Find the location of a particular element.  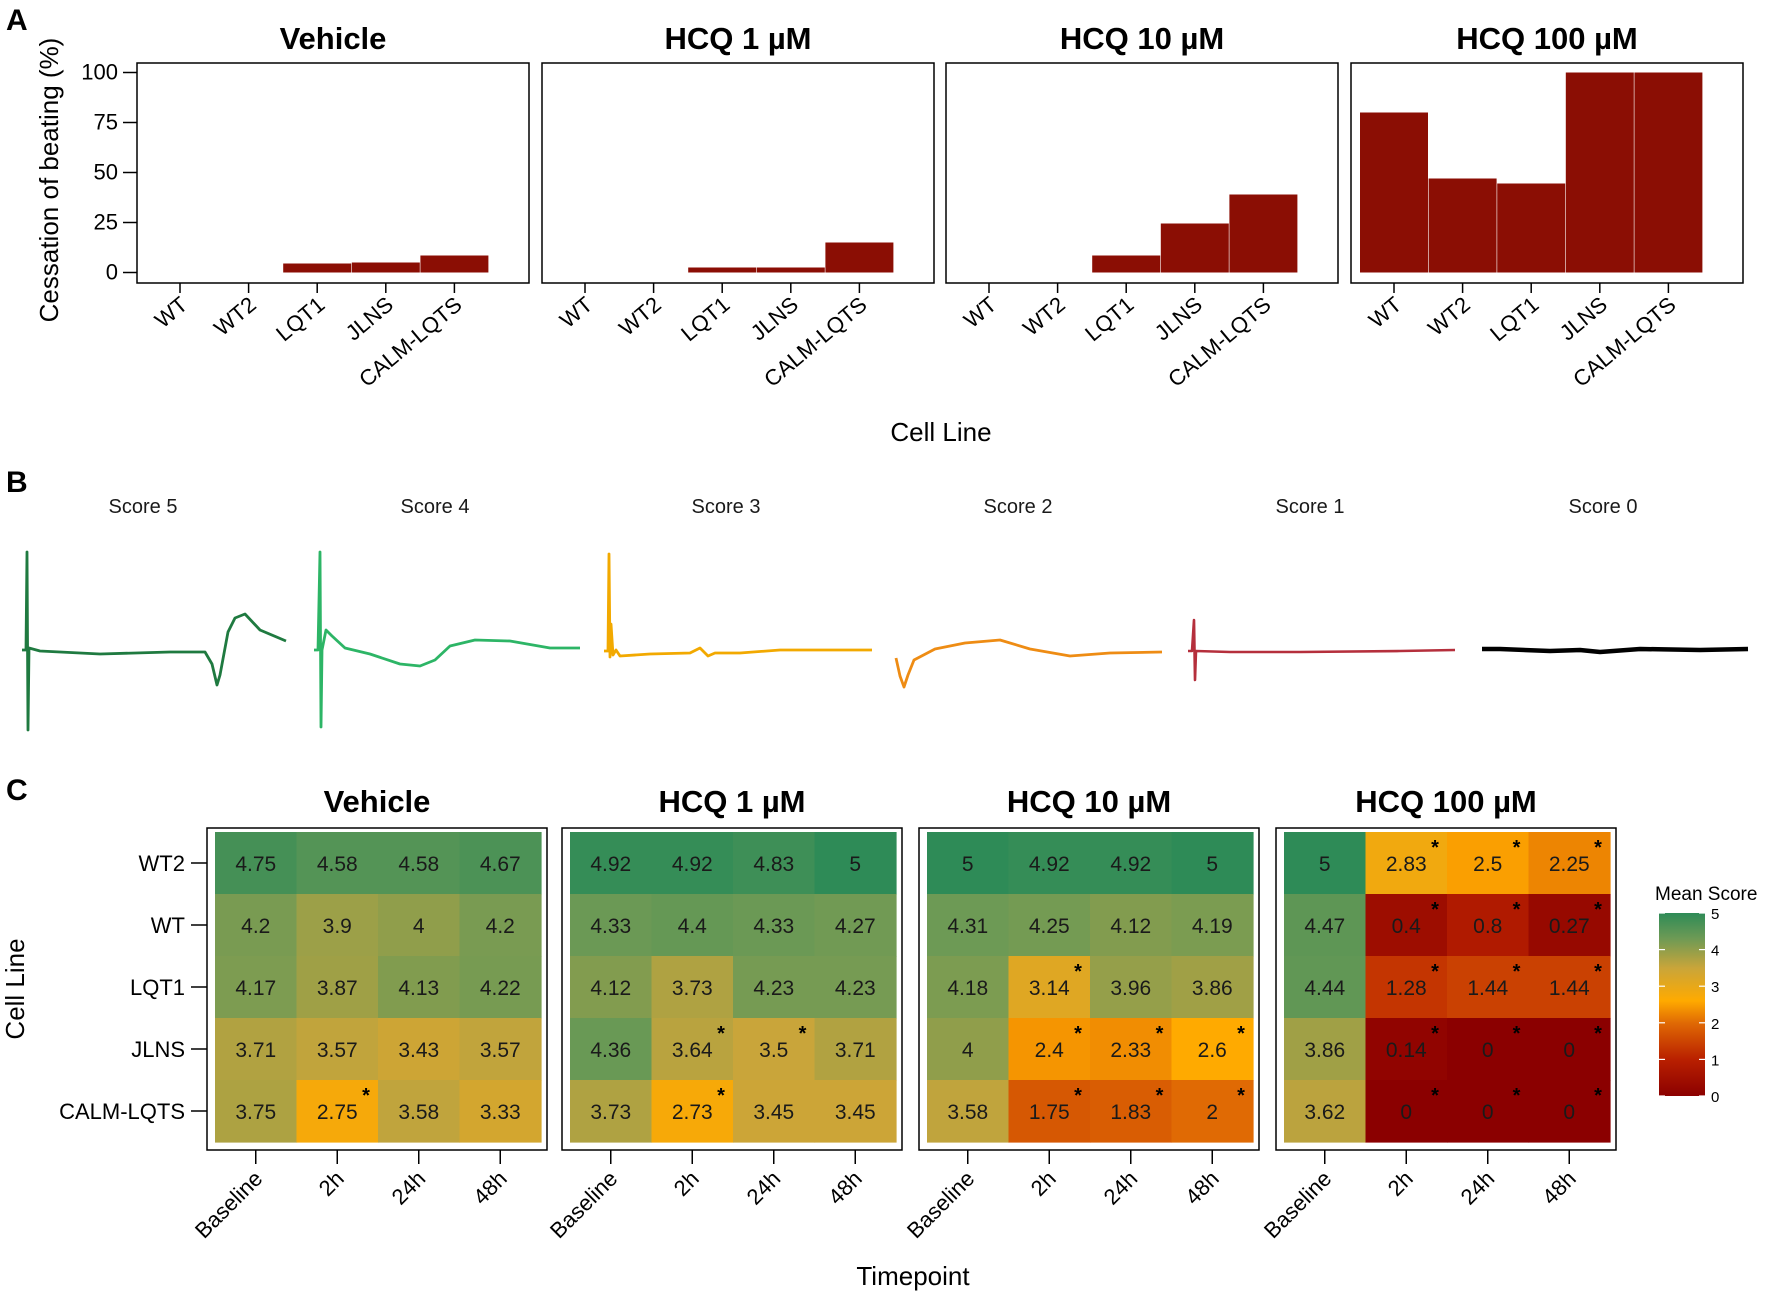

col-label-0-48h: 48h is located at coordinates (490, 1188).